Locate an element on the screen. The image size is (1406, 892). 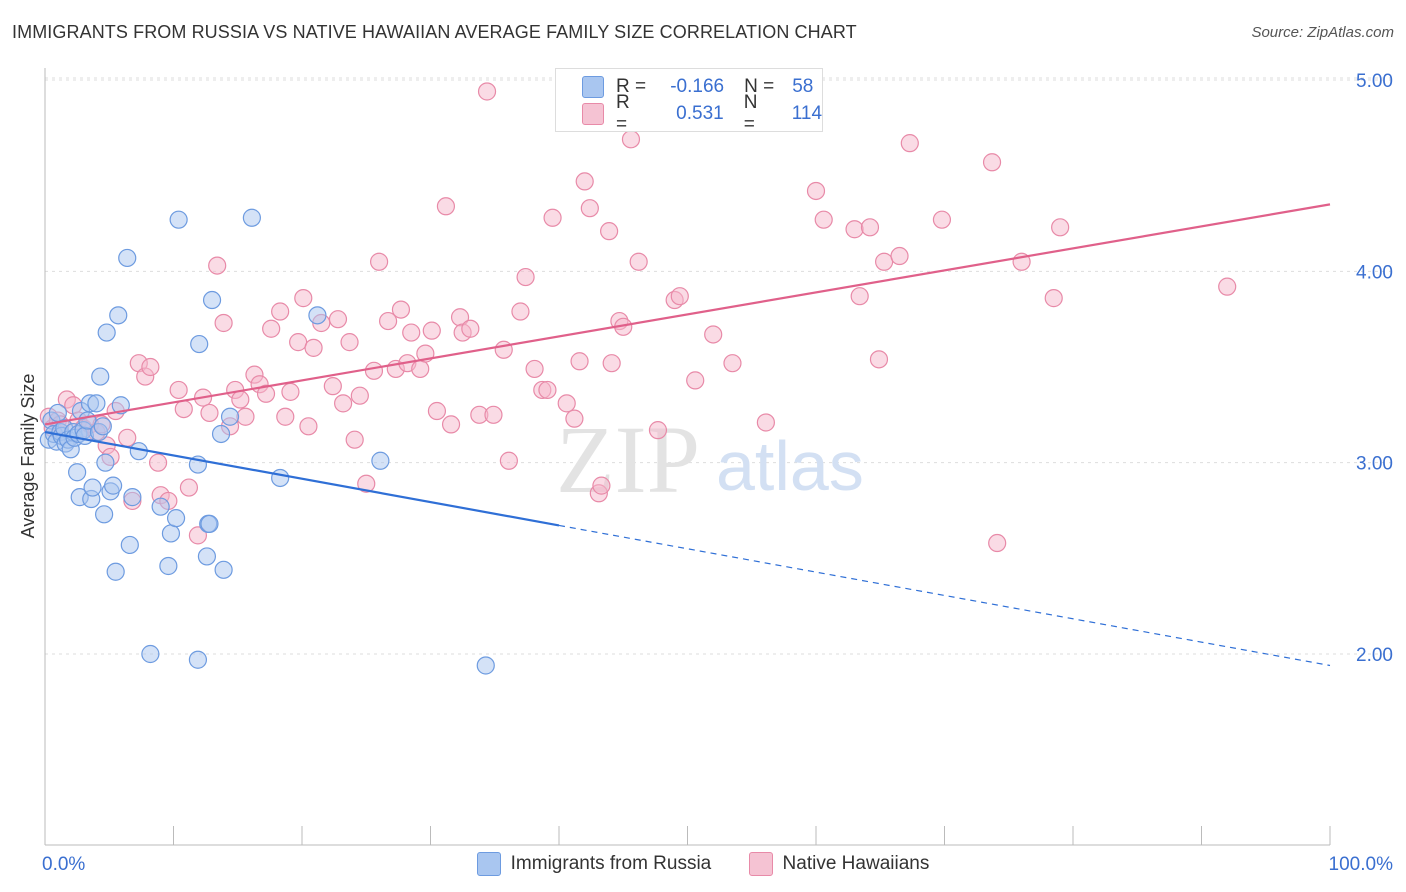
legend-row-hawaiians: R = 0.531 N = 114 is located at coordinates (702, 113).